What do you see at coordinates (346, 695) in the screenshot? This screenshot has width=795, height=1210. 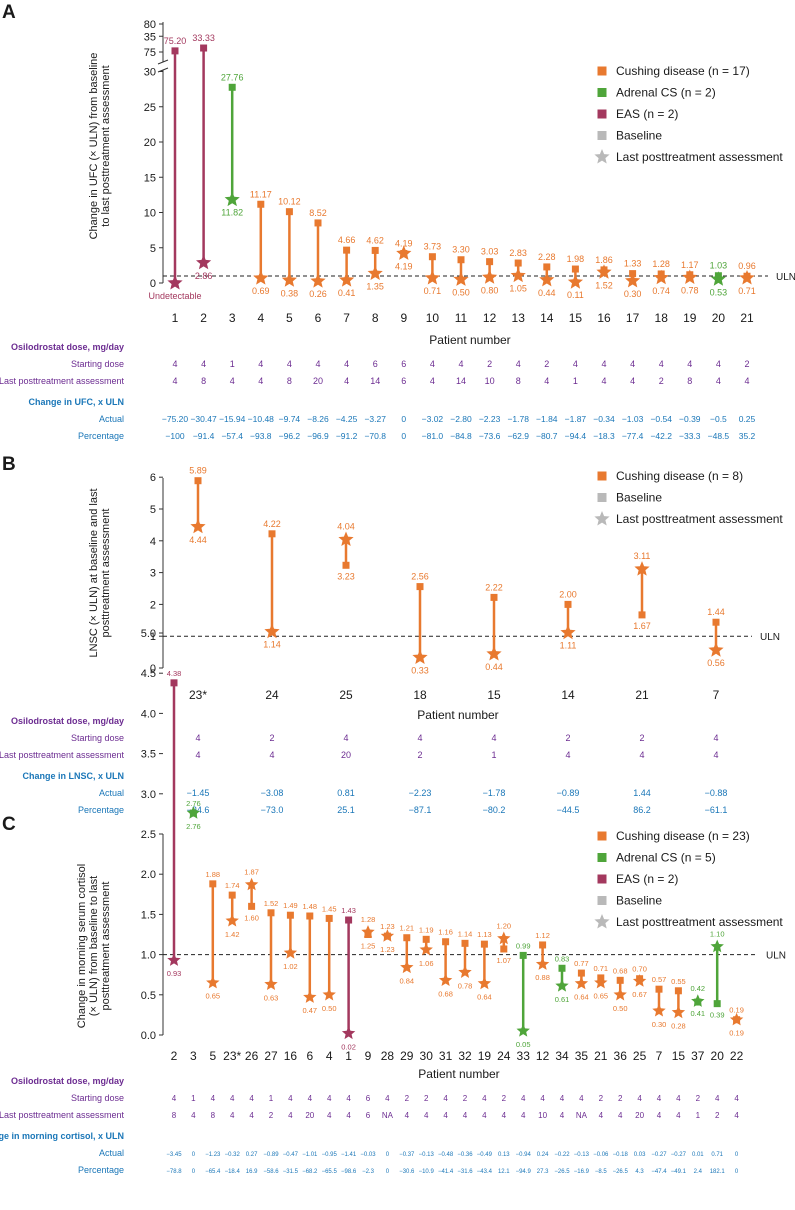 I see `x-tick-label: 25` at bounding box center [346, 695].